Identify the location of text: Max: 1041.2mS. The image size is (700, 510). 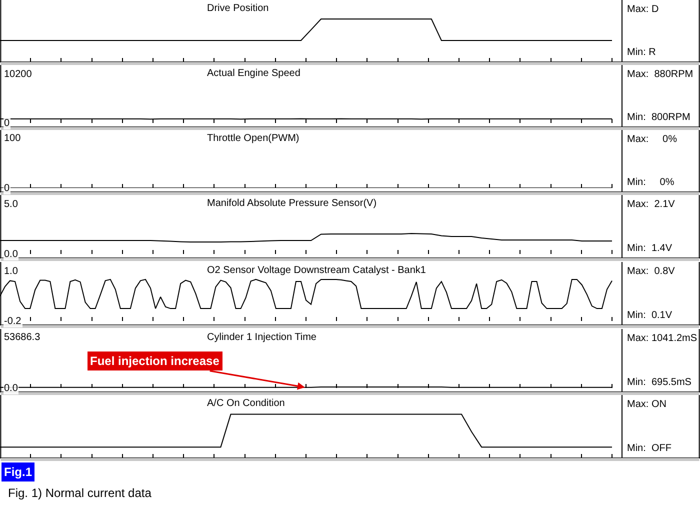
(662, 338).